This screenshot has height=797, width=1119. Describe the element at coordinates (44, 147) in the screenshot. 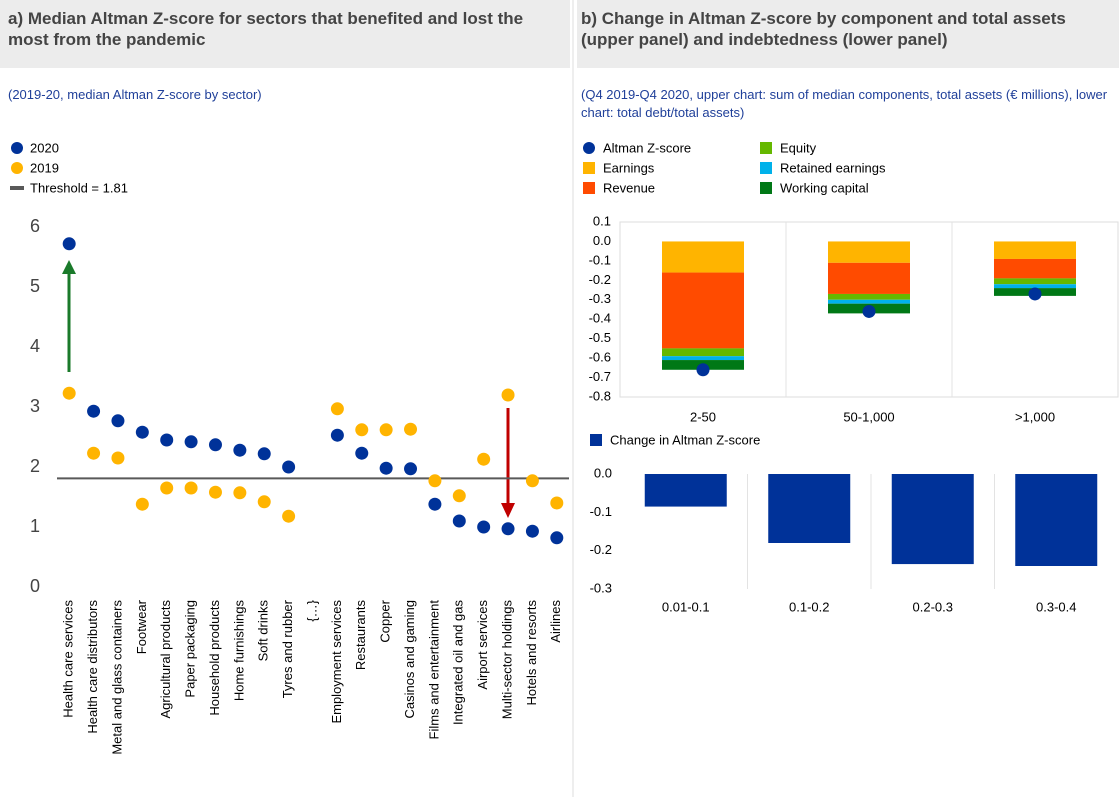

I see `legend-label: 2020` at that location.